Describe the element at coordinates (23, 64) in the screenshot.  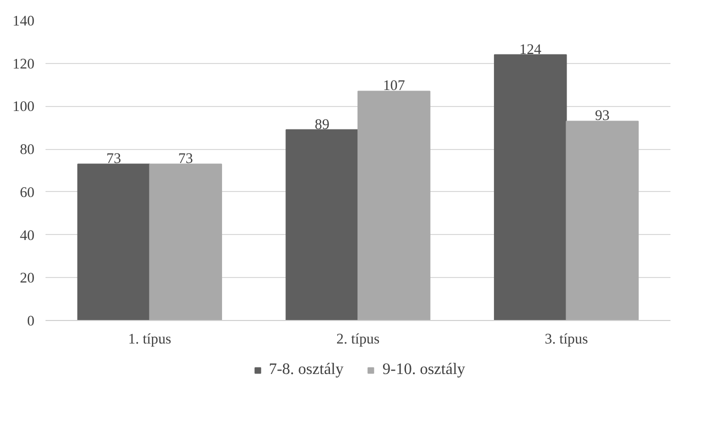
I see `y-tick-label: 120` at that location.